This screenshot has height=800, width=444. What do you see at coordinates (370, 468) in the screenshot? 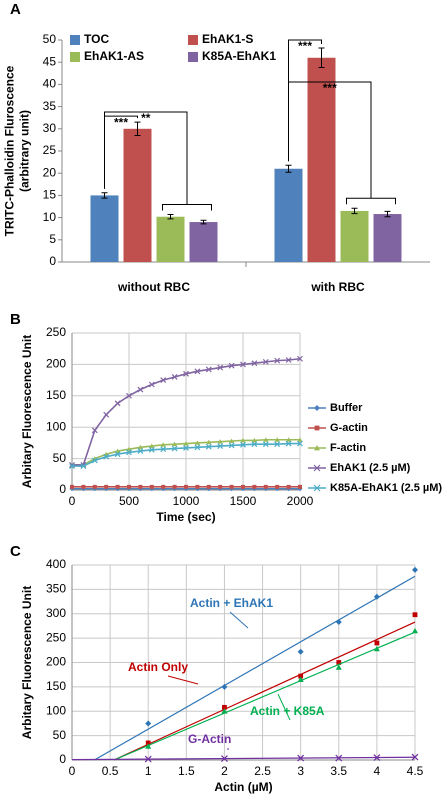
I see `legend-label: EhAK1 (2.5 µM)` at bounding box center [370, 468].